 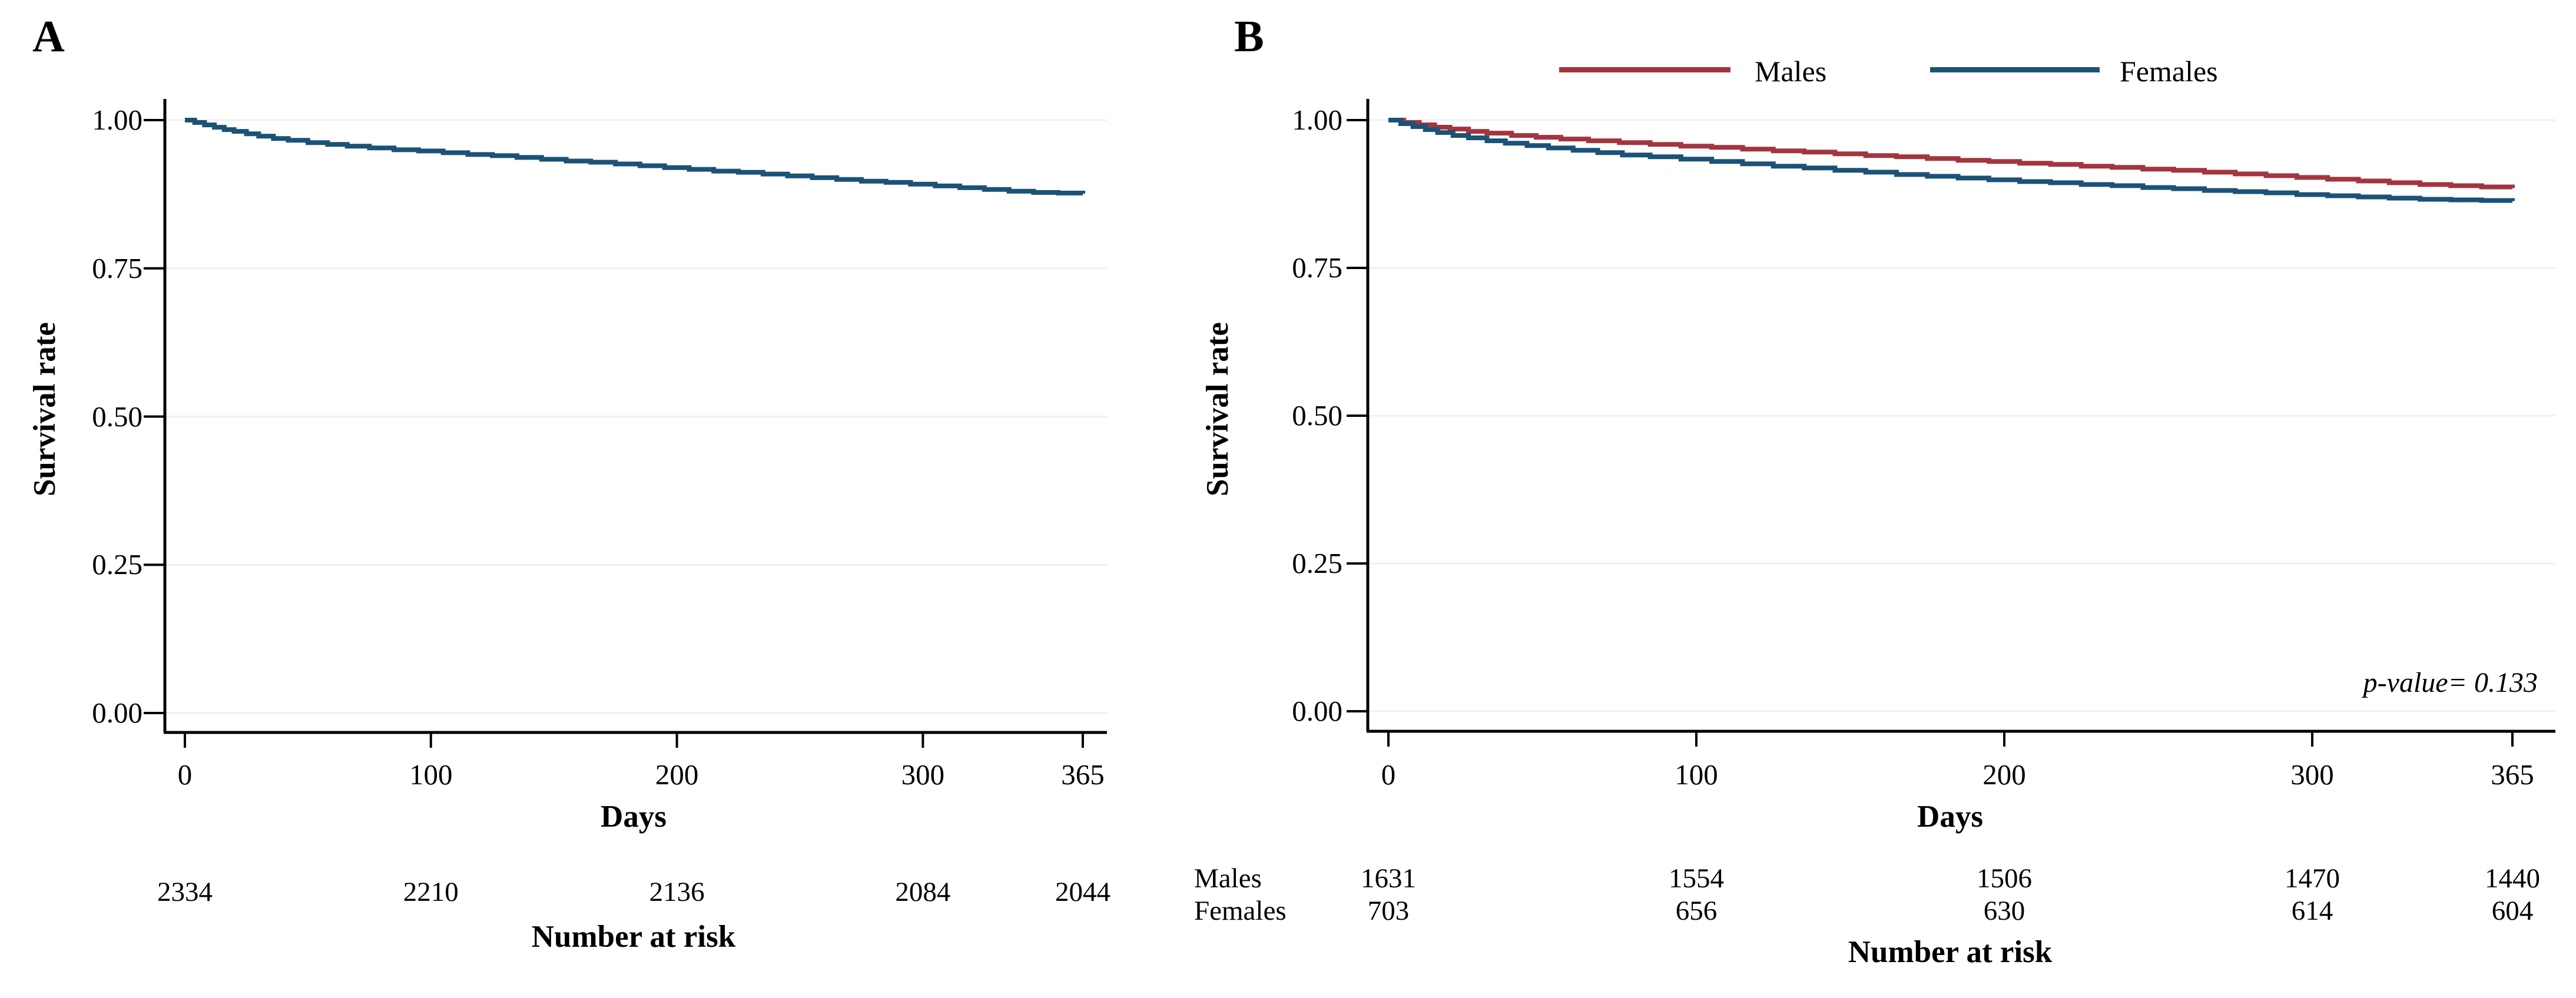 I want to click on panel-a-x-tick-label: 365, so click(x=1083, y=775).